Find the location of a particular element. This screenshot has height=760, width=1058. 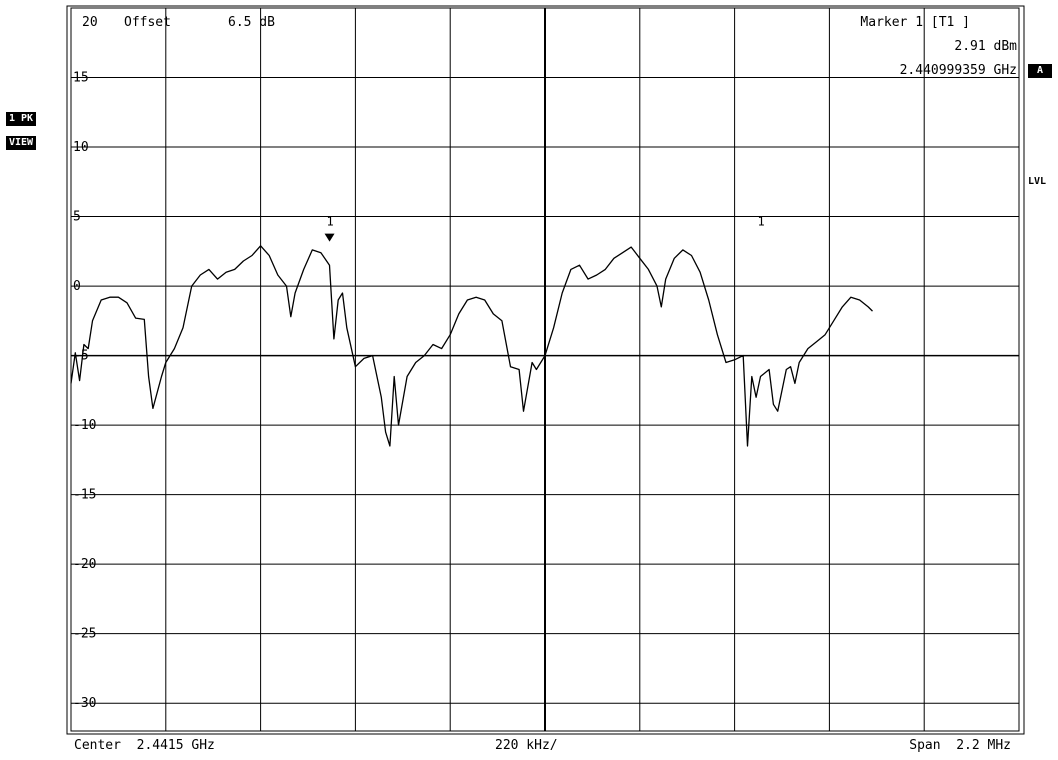

y-tick-label: -10 is located at coordinates (84, 425).